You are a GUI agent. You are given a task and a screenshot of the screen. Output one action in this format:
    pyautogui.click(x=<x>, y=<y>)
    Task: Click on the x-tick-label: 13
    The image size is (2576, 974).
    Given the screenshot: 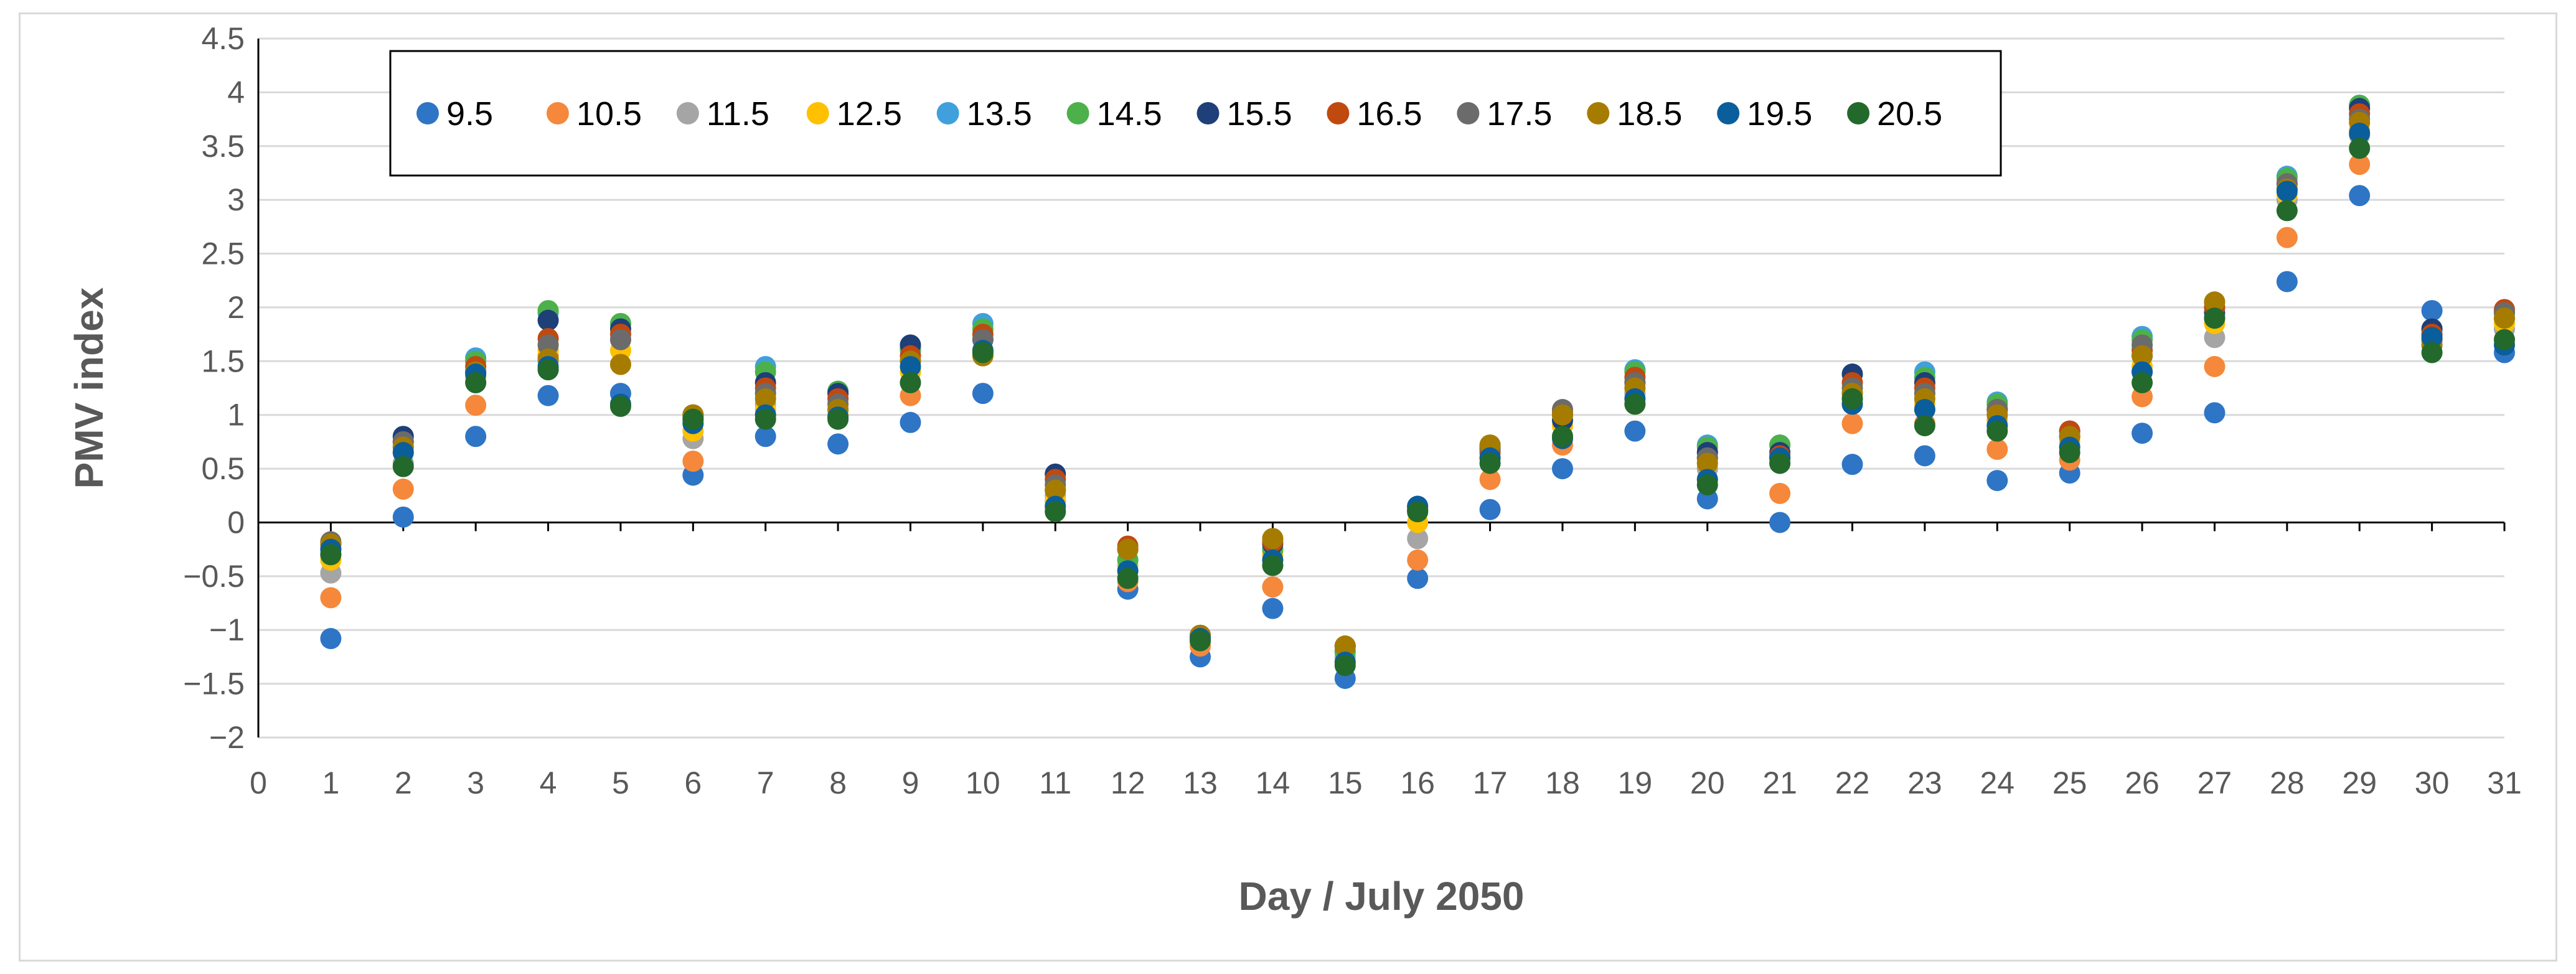 What is the action you would take?
    pyautogui.click(x=1200, y=783)
    